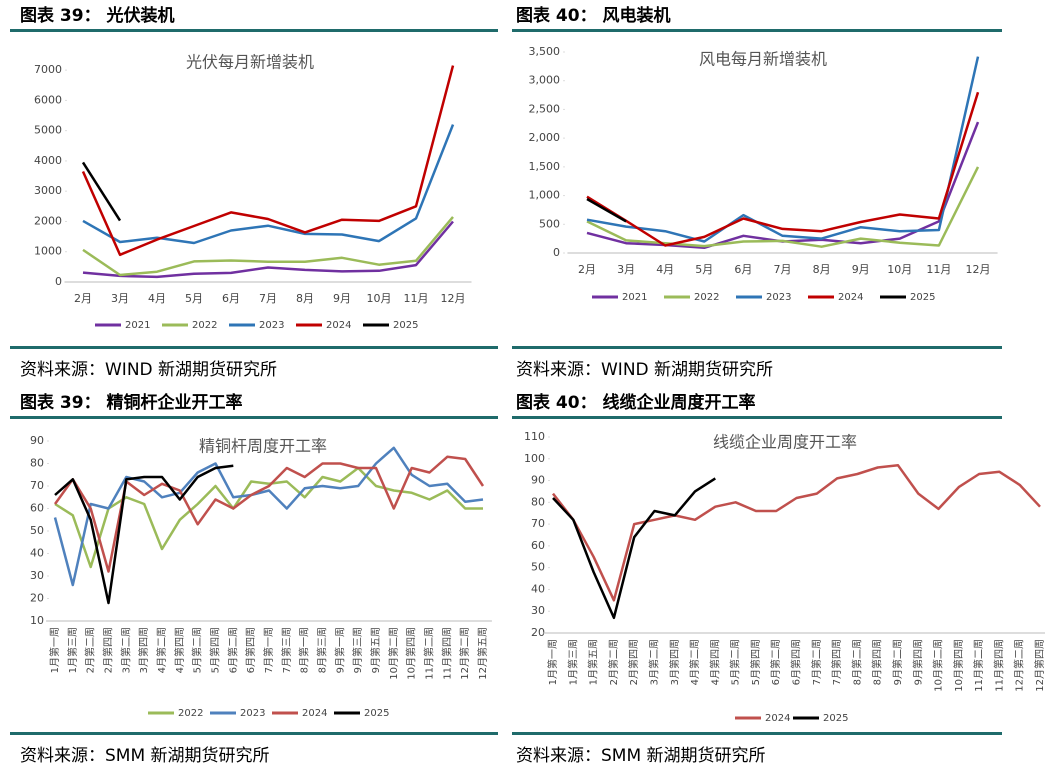  Describe the element at coordinates (755, 662) in the screenshot. I see `x-tick-label: 5月第四周` at that location.